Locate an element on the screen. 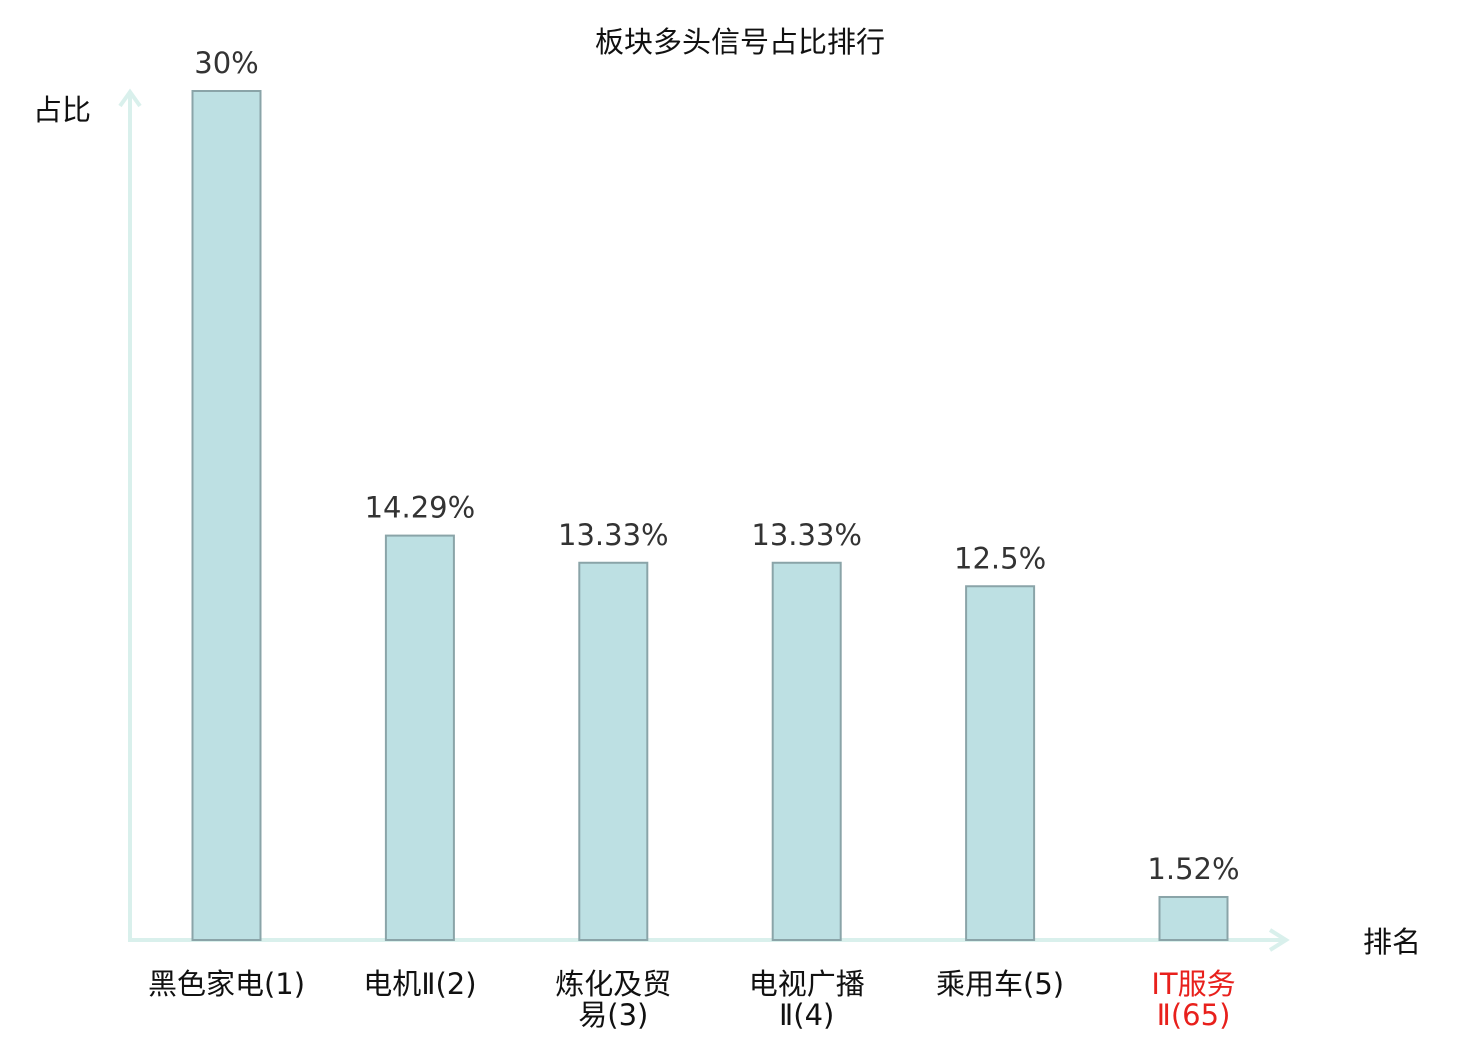 This screenshot has height=1040, width=1480. x-tick-label: 炼化及贸 is located at coordinates (613, 984).